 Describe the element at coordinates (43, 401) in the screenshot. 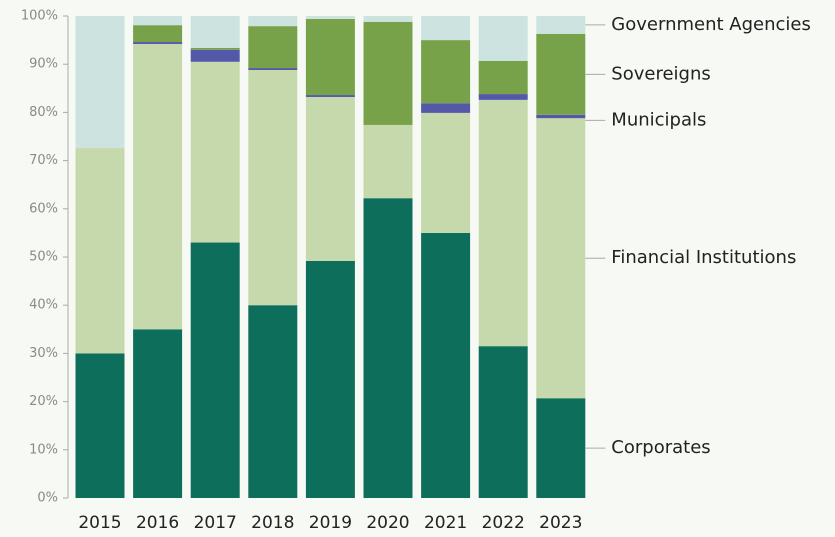

I see `y-tick-label: 20%` at that location.